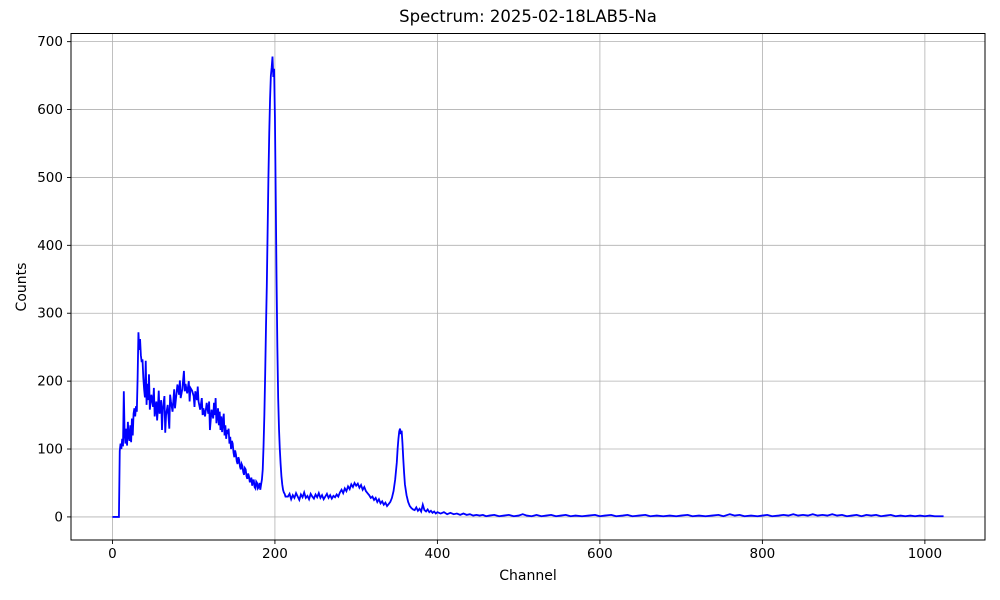  I want to click on x-tick-label: 0, so click(112, 554).